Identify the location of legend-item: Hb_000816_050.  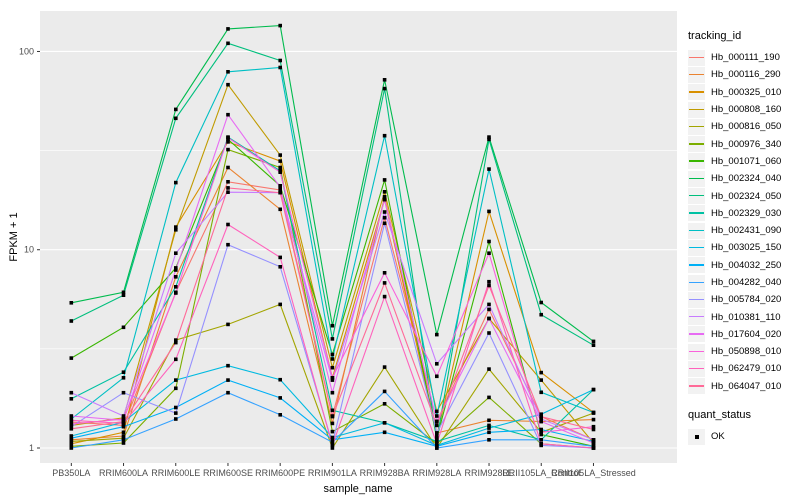
(744, 126).